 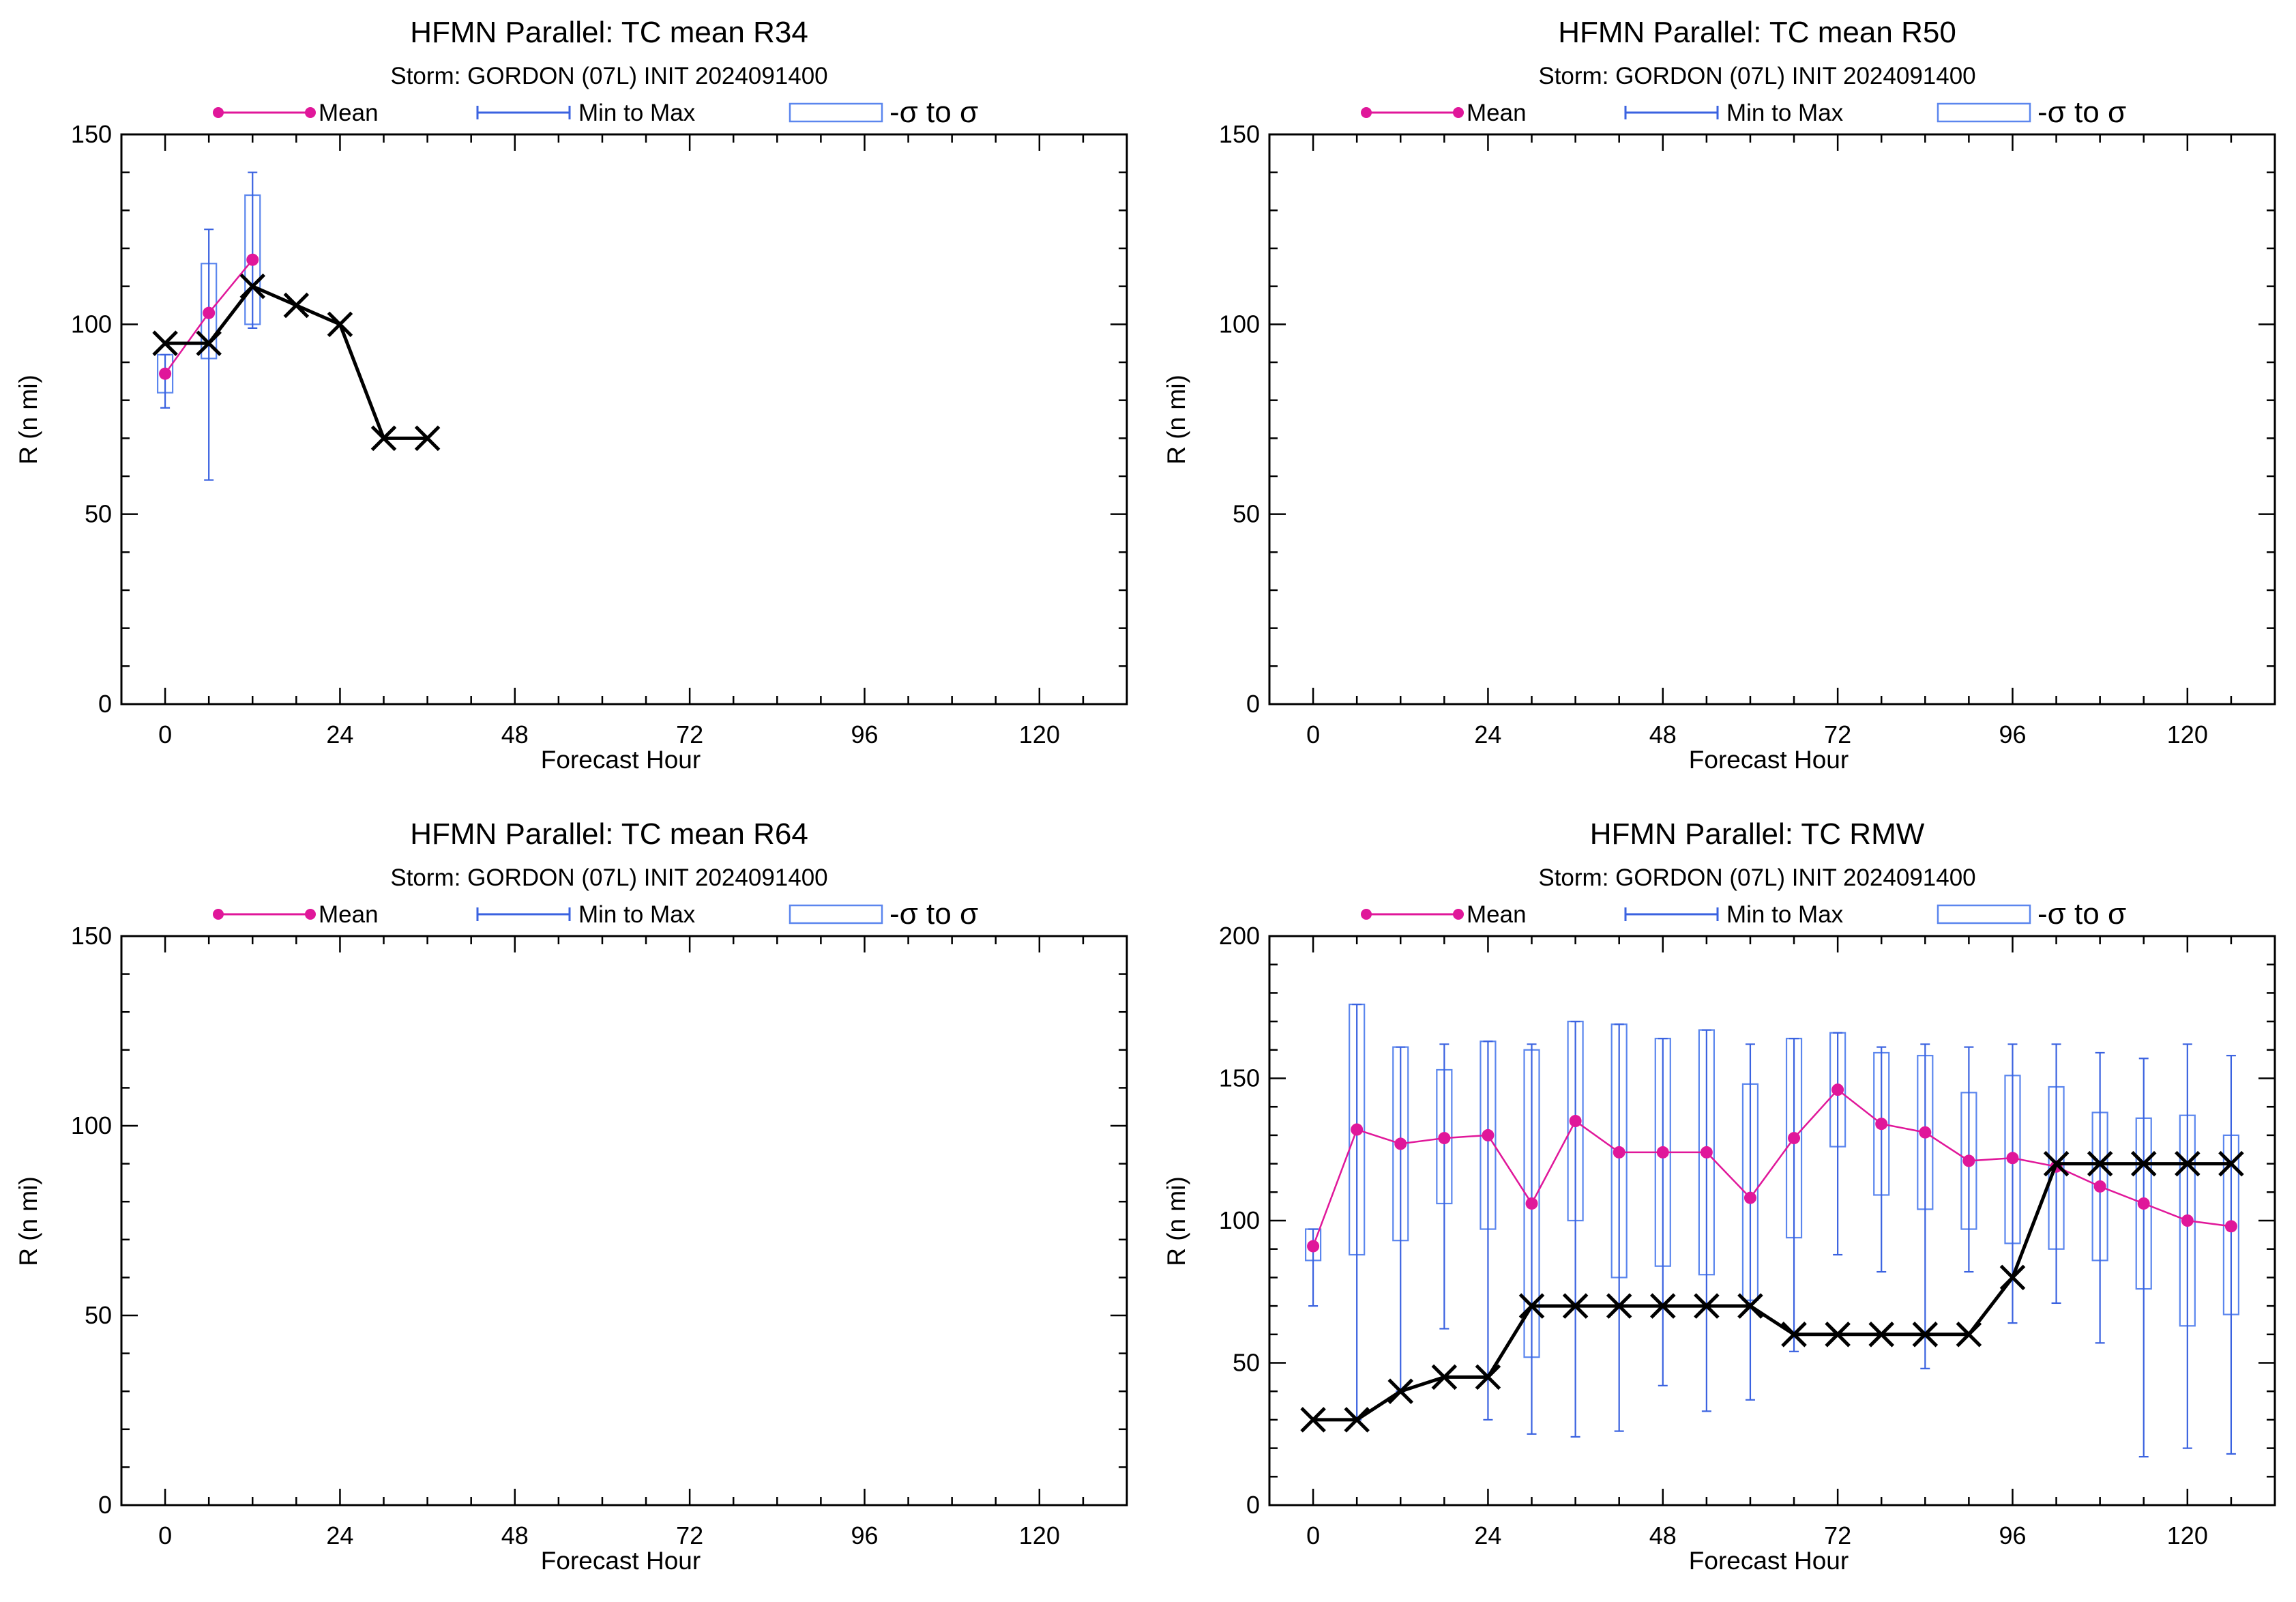 What do you see at coordinates (1757, 33) in the screenshot?
I see `chart-title: HFMN Parallel: TC mean R50` at bounding box center [1757, 33].